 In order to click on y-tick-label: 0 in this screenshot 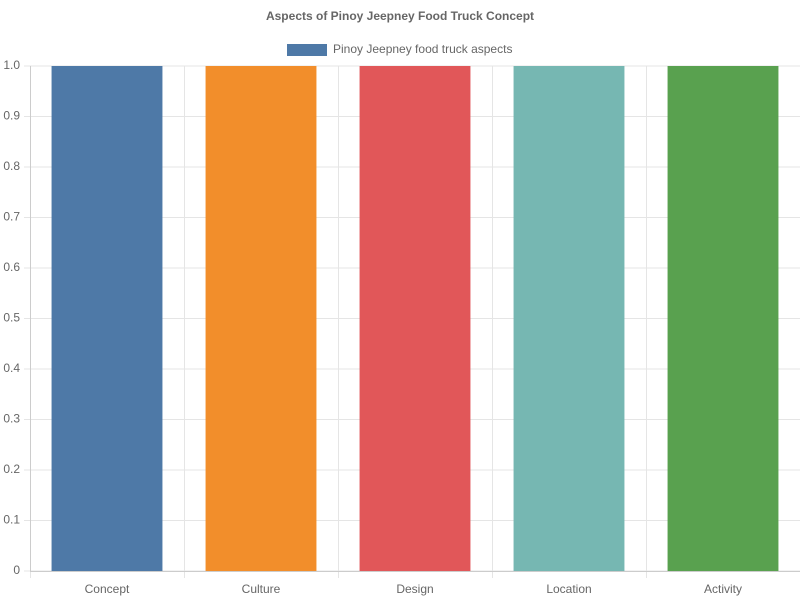, I will do `click(16, 570)`.